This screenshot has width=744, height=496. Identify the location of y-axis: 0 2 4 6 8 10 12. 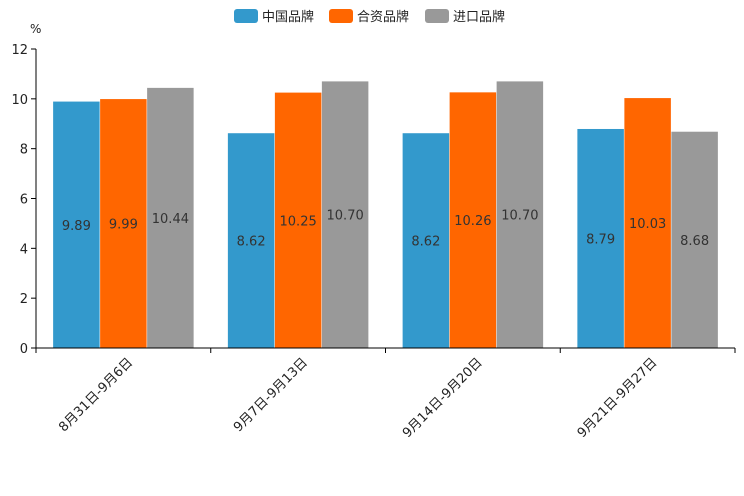
(24, 200).